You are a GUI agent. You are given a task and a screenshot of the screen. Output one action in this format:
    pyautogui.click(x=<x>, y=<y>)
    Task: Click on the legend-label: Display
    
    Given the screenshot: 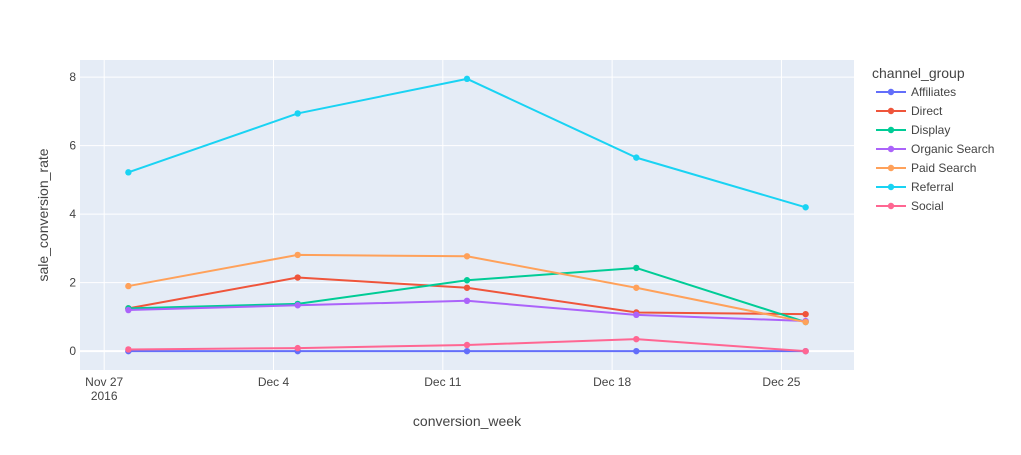 What is the action you would take?
    pyautogui.click(x=930, y=130)
    